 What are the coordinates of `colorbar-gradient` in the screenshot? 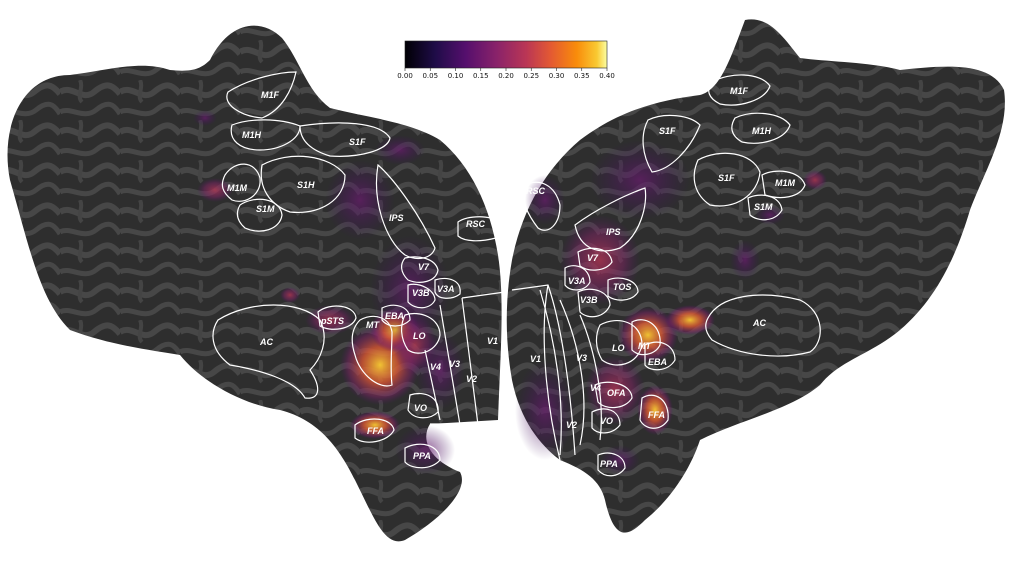 It's located at (506, 54).